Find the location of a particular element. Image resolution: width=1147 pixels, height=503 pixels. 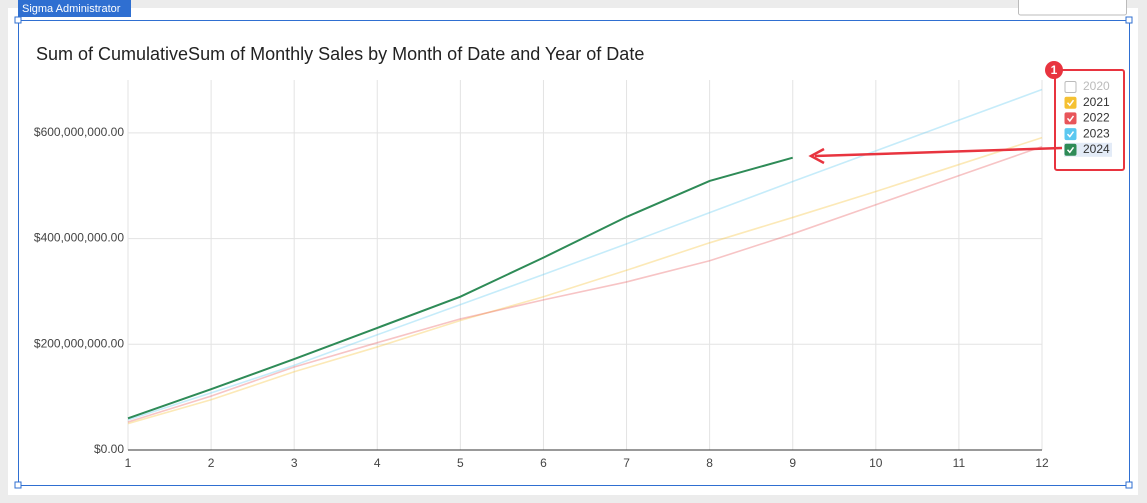

x-tick-label: 8 is located at coordinates (709, 463).